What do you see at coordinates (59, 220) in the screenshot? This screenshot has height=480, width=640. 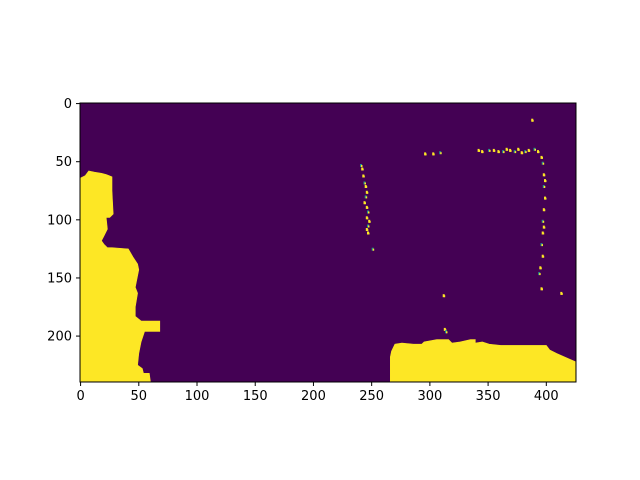 I see `y-tick-label: 100` at bounding box center [59, 220].